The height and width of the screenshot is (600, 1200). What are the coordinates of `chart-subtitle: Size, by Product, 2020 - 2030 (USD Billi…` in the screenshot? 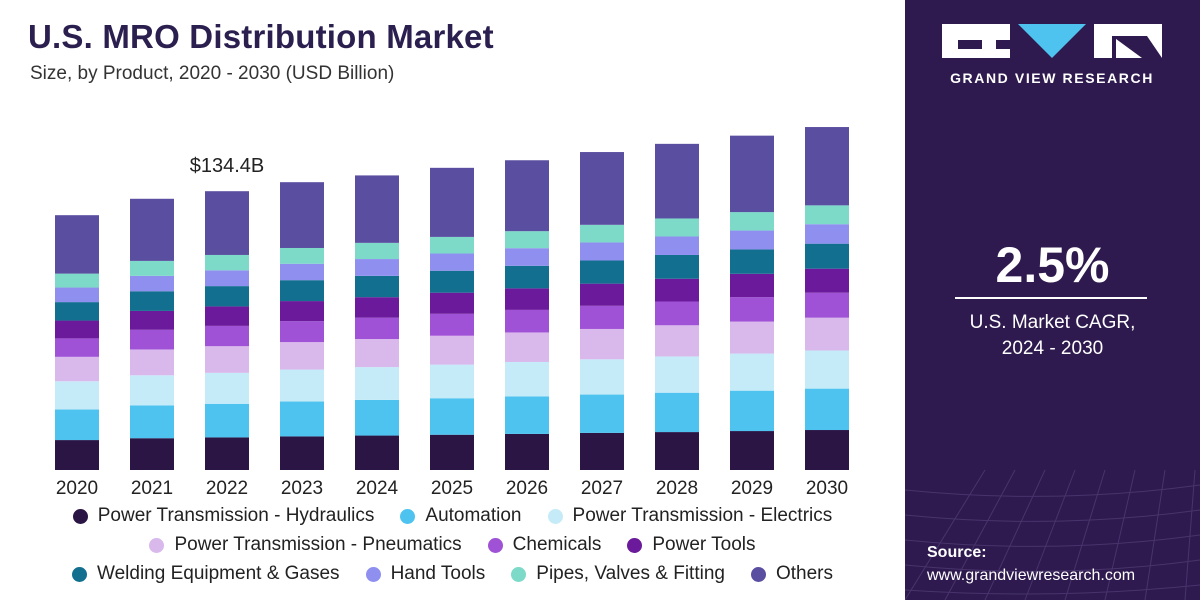 It's located at (212, 73).